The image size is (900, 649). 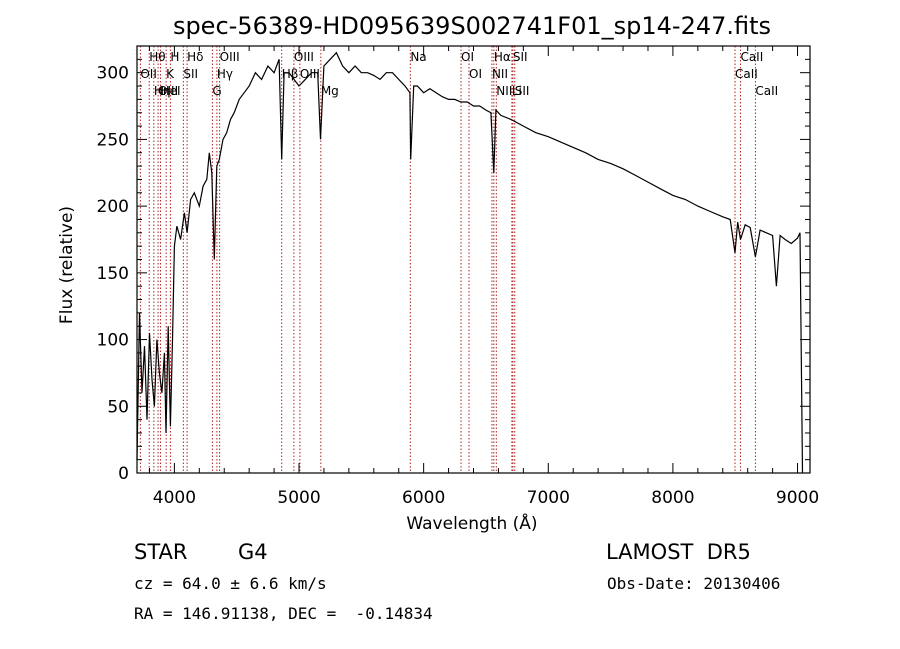 What do you see at coordinates (672, 498) in the screenshot?
I see `x-tick-label: 8000` at bounding box center [672, 498].